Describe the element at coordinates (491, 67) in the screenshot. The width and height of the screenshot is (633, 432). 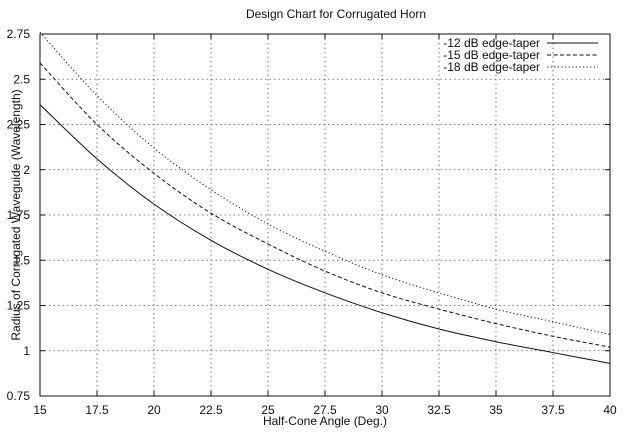
I see `legend-label: -18 dB edge-taper` at that location.